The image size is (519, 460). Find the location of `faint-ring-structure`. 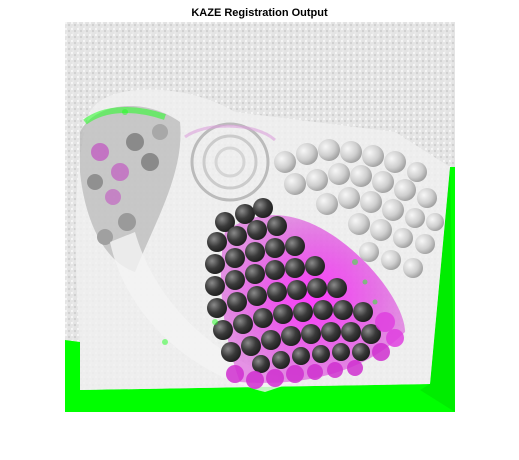

faint-ring-structure is located at coordinates (230, 162).